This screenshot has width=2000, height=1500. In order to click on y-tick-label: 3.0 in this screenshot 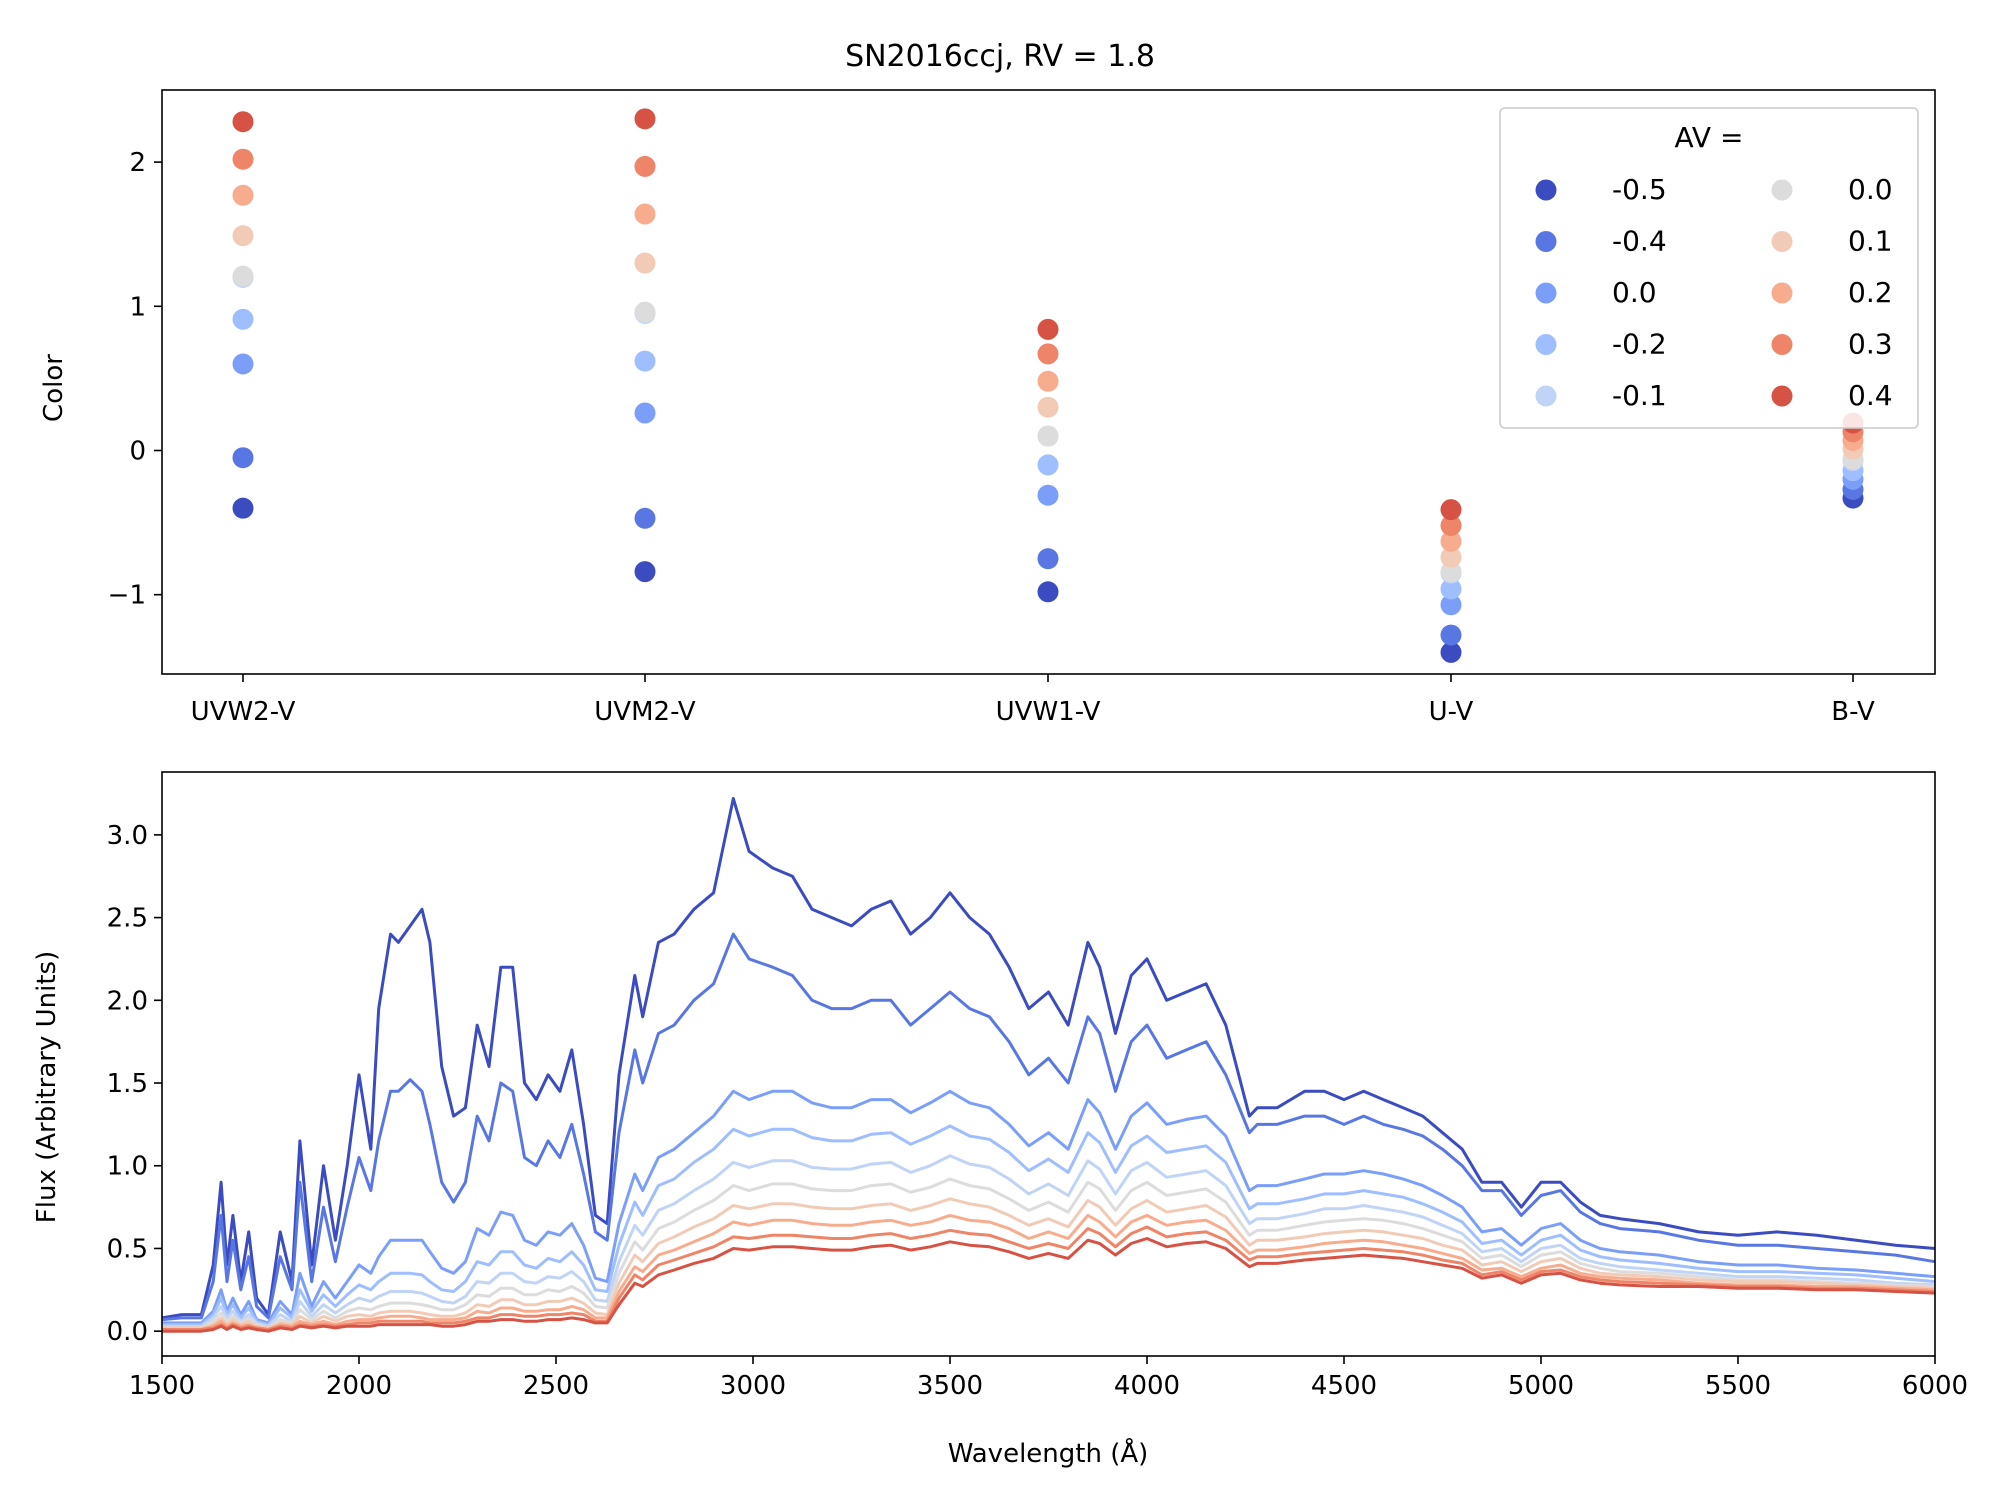, I will do `click(127, 836)`.